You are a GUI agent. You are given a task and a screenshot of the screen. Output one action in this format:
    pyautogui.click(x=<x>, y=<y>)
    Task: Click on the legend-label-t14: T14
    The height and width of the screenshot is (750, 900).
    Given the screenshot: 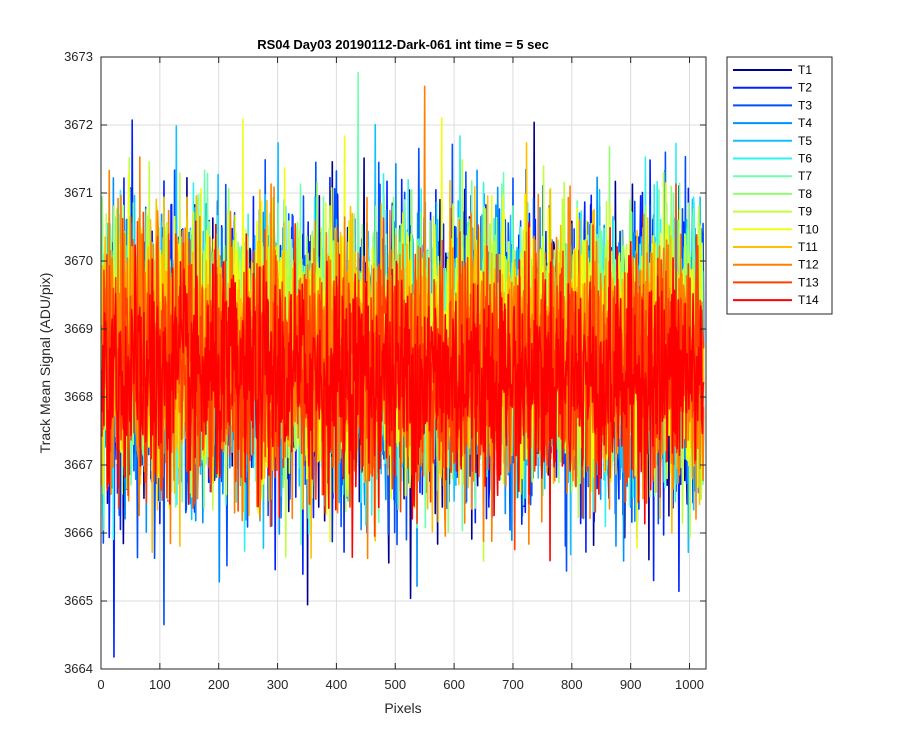 What is the action you would take?
    pyautogui.click(x=808, y=300)
    